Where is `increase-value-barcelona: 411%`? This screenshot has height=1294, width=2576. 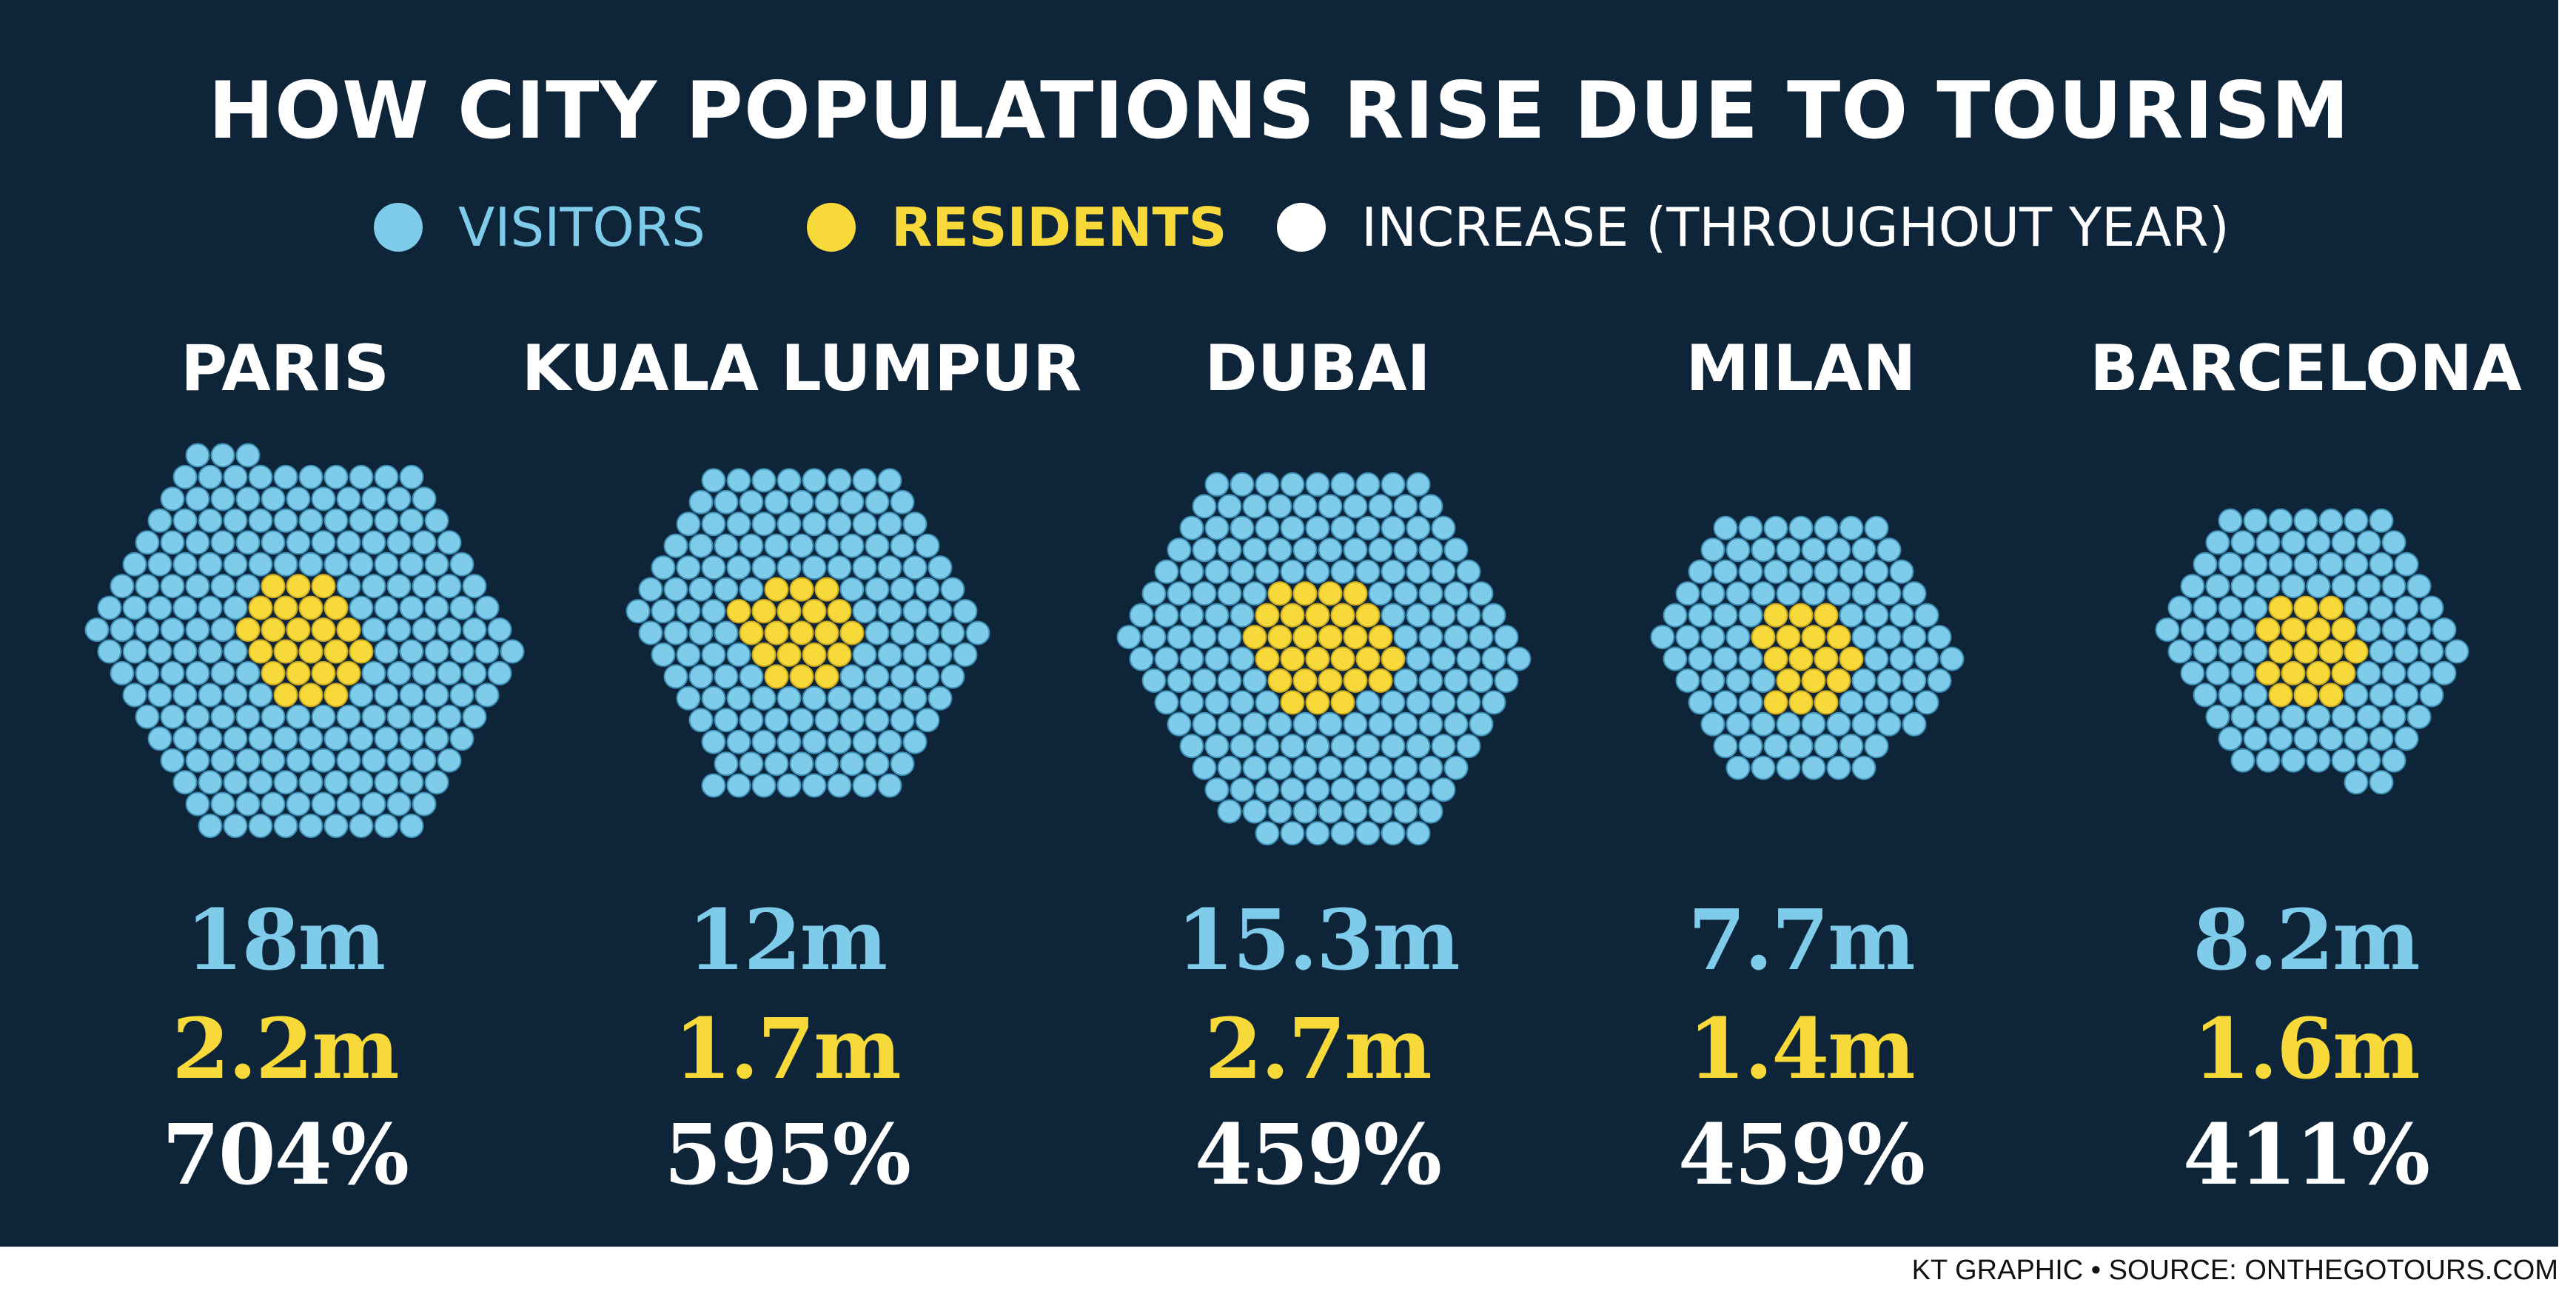
increase-value-barcelona: 411% is located at coordinates (2306, 1155).